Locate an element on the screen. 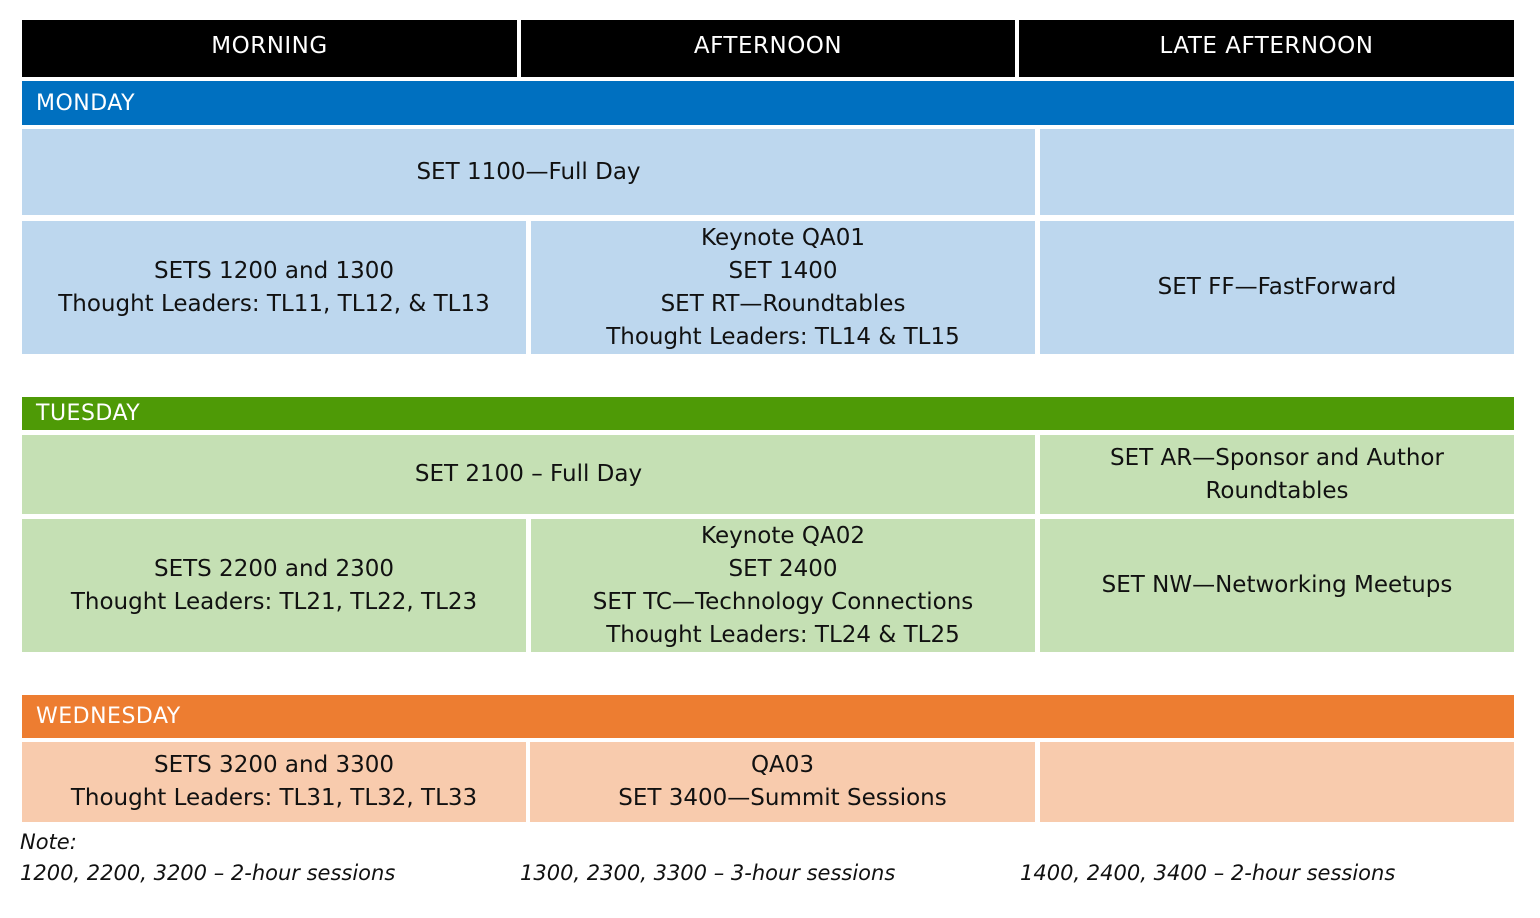  monday-afternoon-line-3: SET RT—Roundtables is located at coordinates (783, 303).